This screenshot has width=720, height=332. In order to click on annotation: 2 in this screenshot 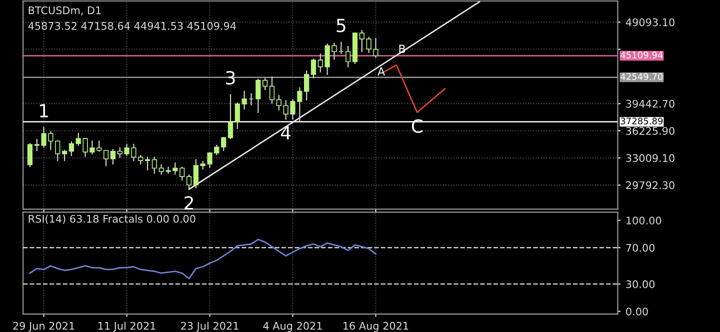, I will do `click(188, 203)`.